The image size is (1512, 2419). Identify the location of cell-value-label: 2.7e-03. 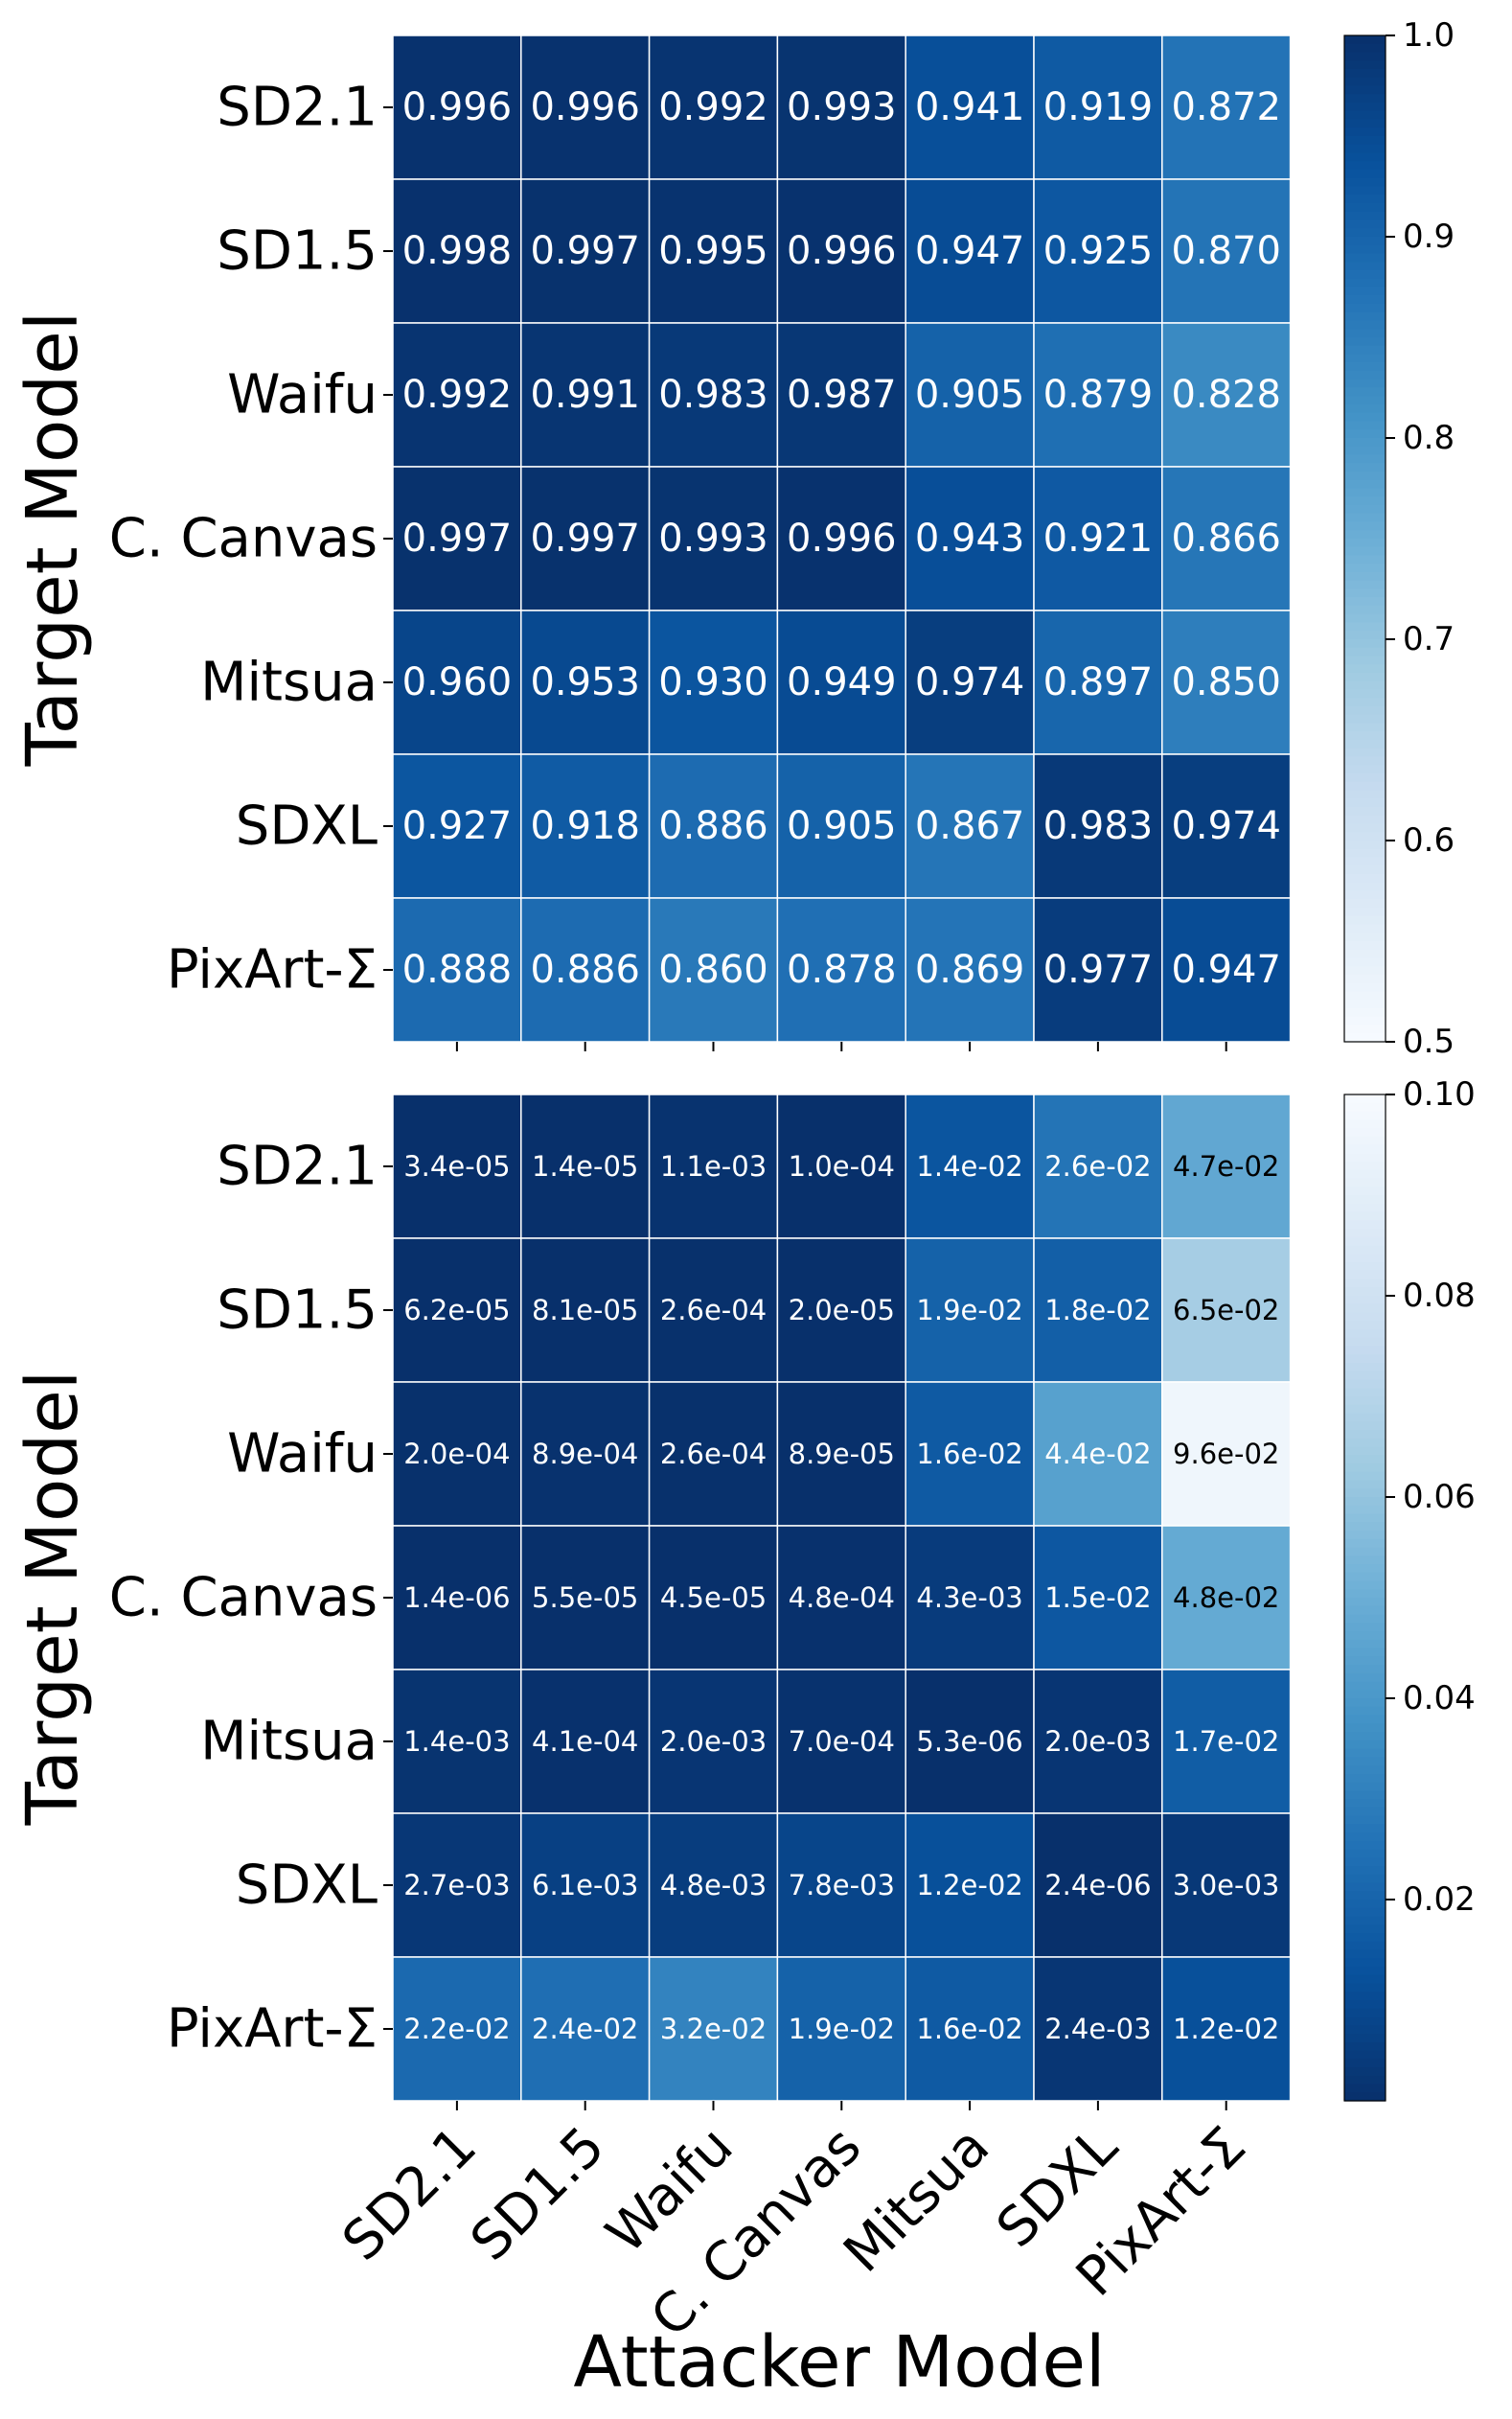
(457, 1885).